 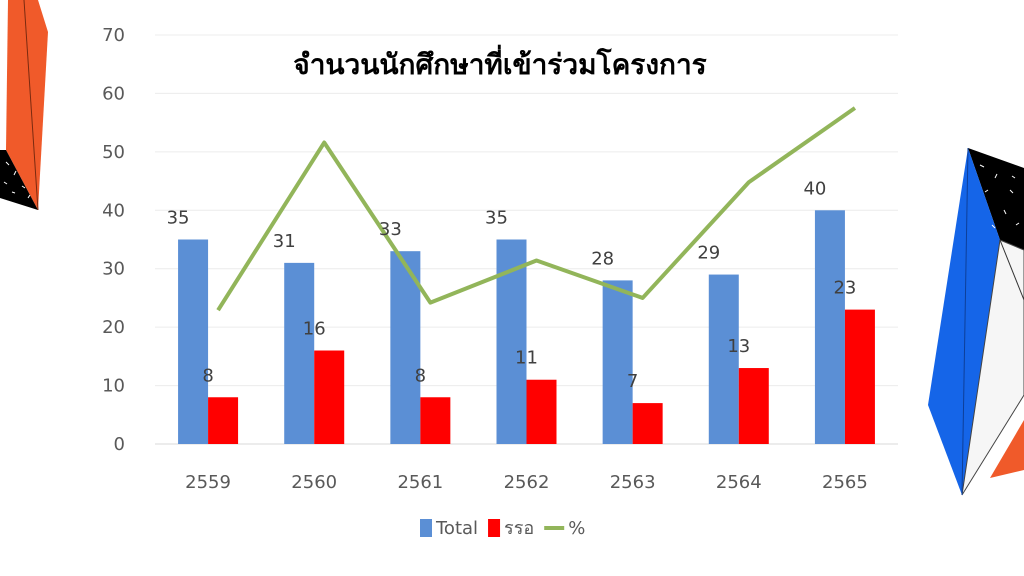 I want to click on legend-label: %, so click(x=576, y=528).